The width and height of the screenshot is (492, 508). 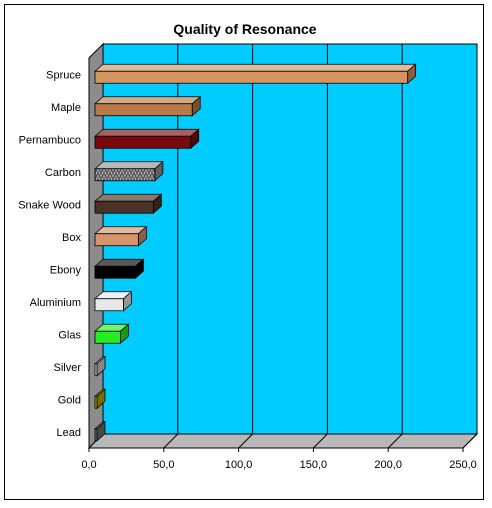 What do you see at coordinates (100, 399) in the screenshot?
I see `bar-gold` at bounding box center [100, 399].